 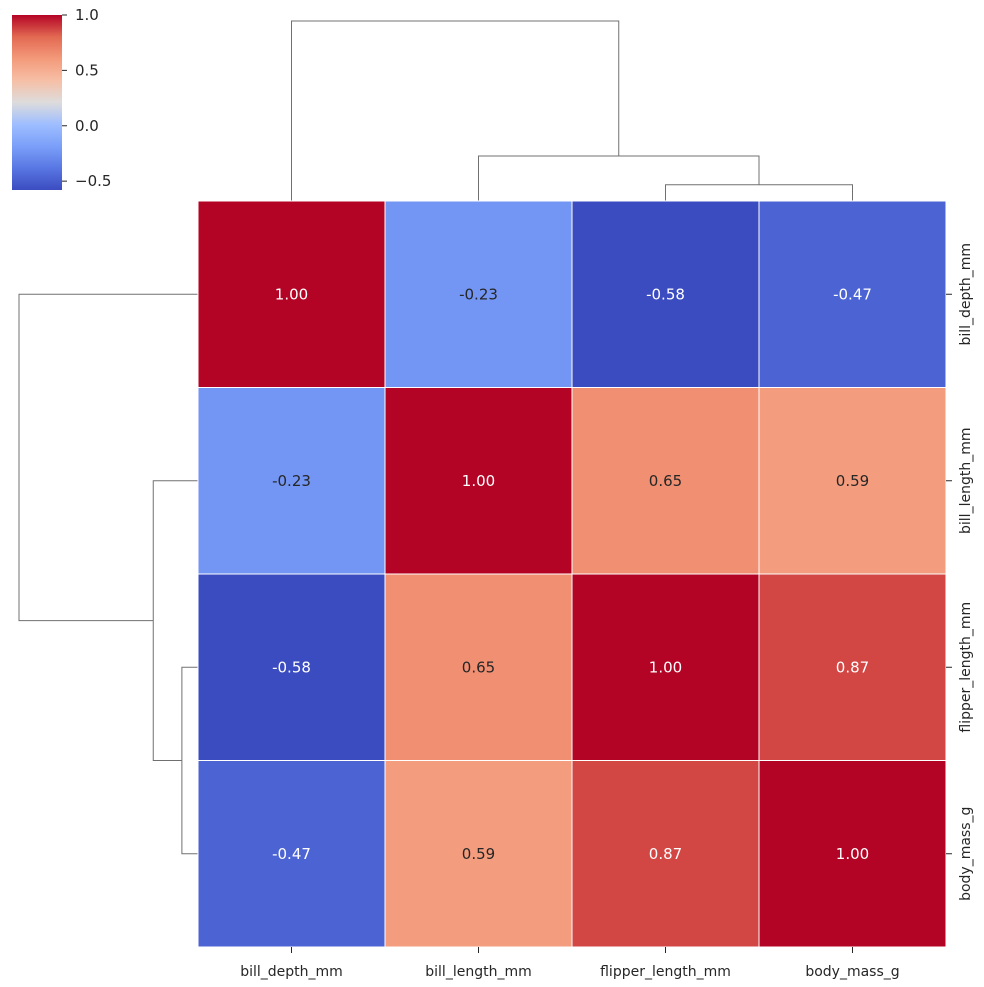 I want to click on colorbar-tick-label: 0.0, so click(x=87, y=126).